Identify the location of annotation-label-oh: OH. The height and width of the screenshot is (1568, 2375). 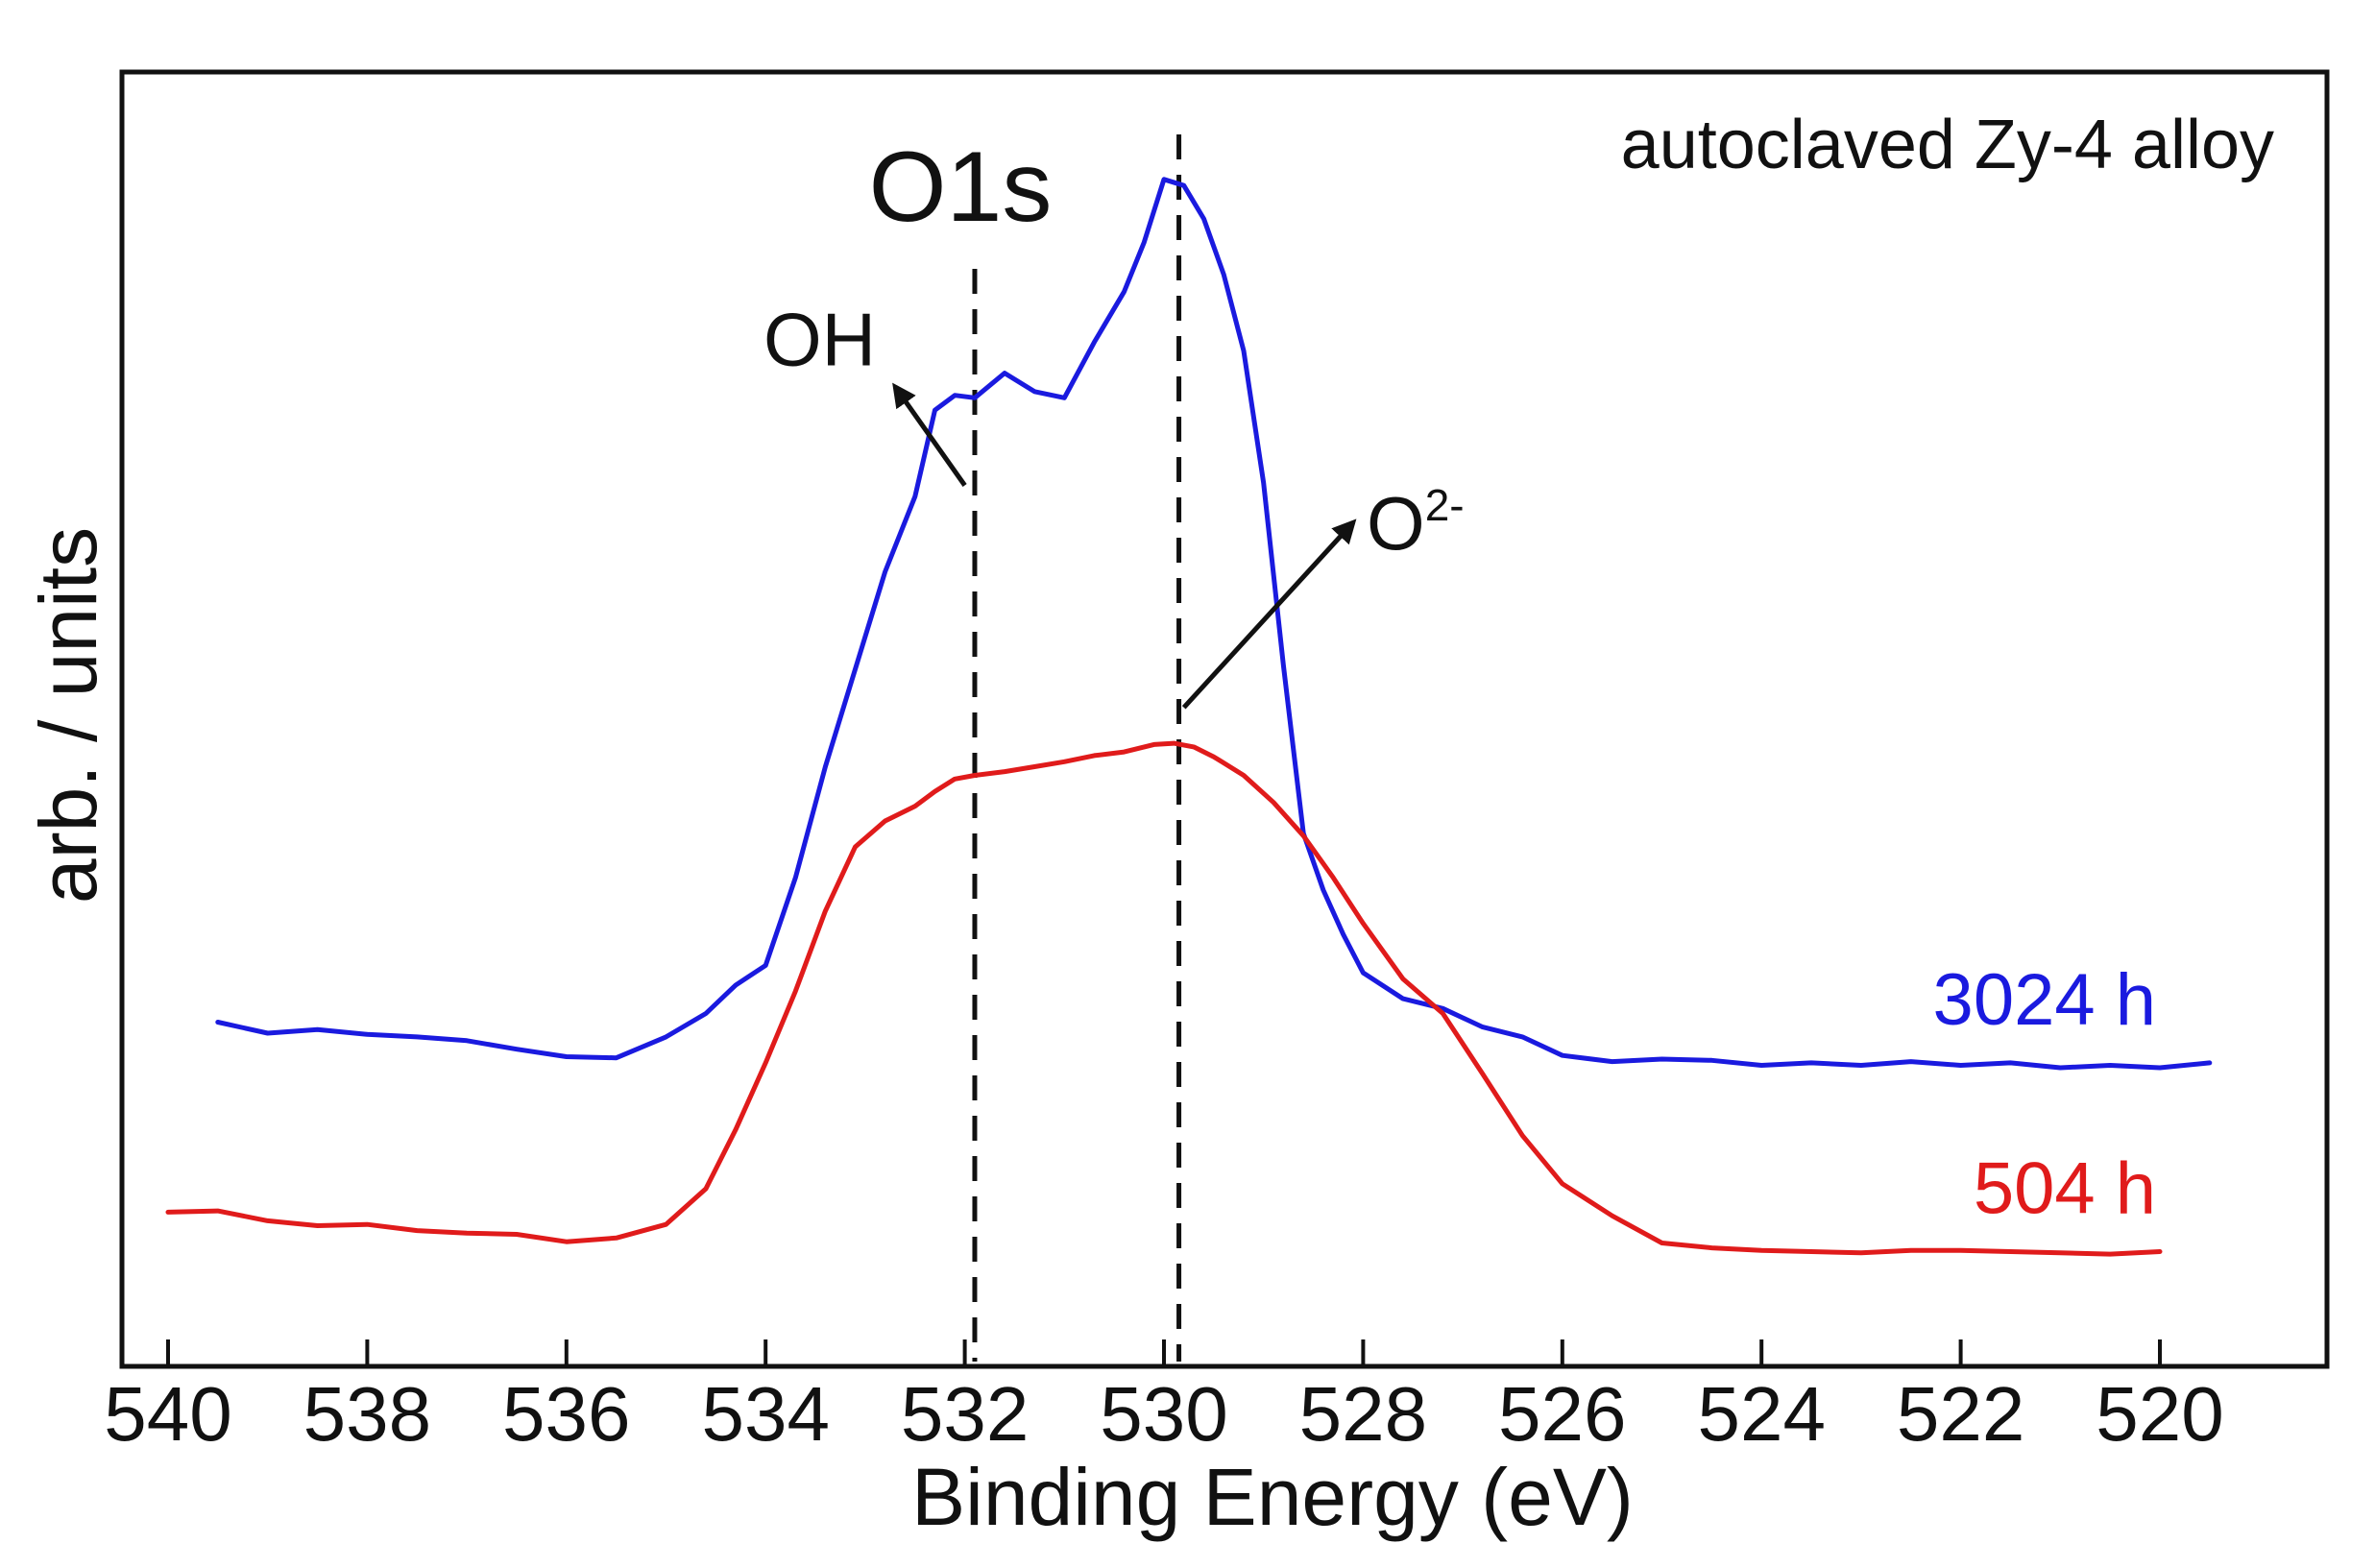
(820, 340).